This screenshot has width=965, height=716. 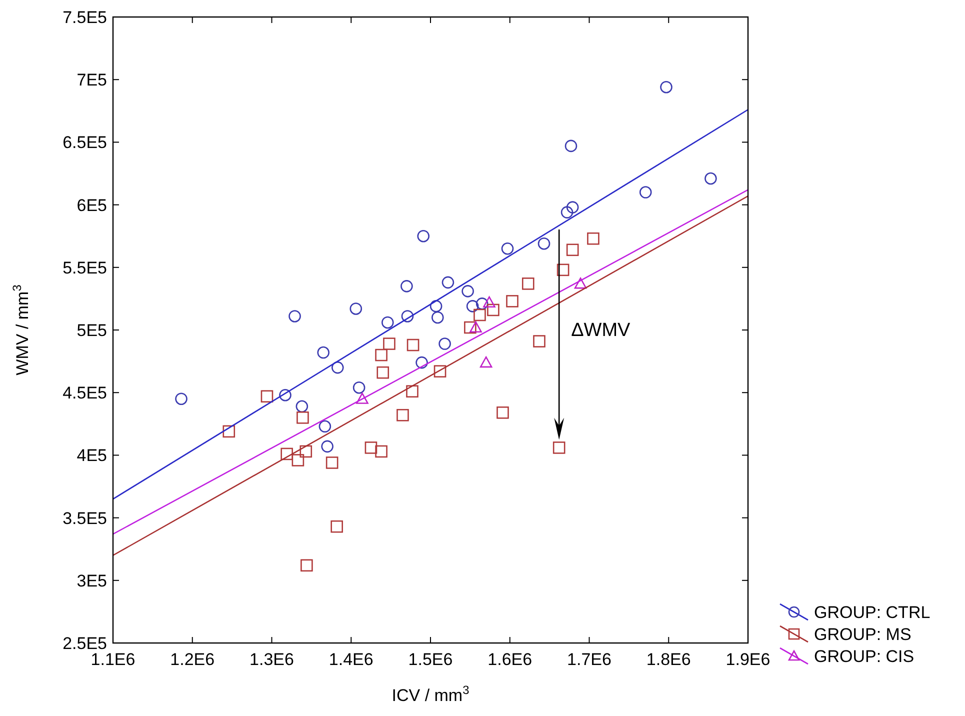 I want to click on y-tick-label: 3E5, so click(x=91, y=580).